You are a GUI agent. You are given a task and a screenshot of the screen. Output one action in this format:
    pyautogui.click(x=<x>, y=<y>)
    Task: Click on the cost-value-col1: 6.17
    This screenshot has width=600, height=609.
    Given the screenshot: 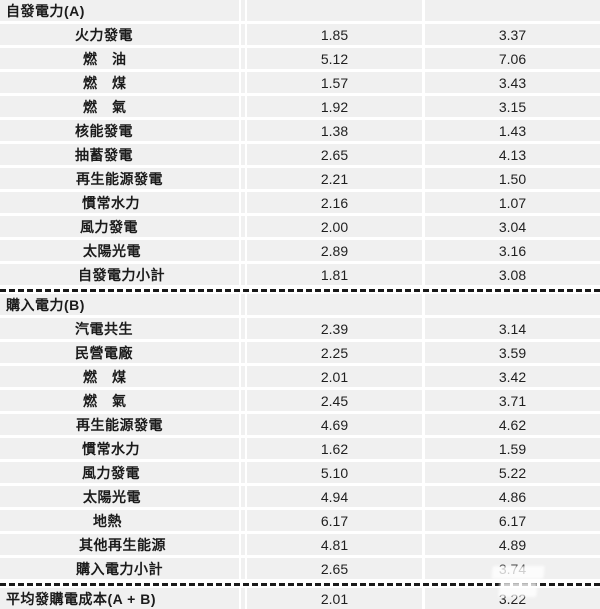 What is the action you would take?
    pyautogui.click(x=336, y=520)
    